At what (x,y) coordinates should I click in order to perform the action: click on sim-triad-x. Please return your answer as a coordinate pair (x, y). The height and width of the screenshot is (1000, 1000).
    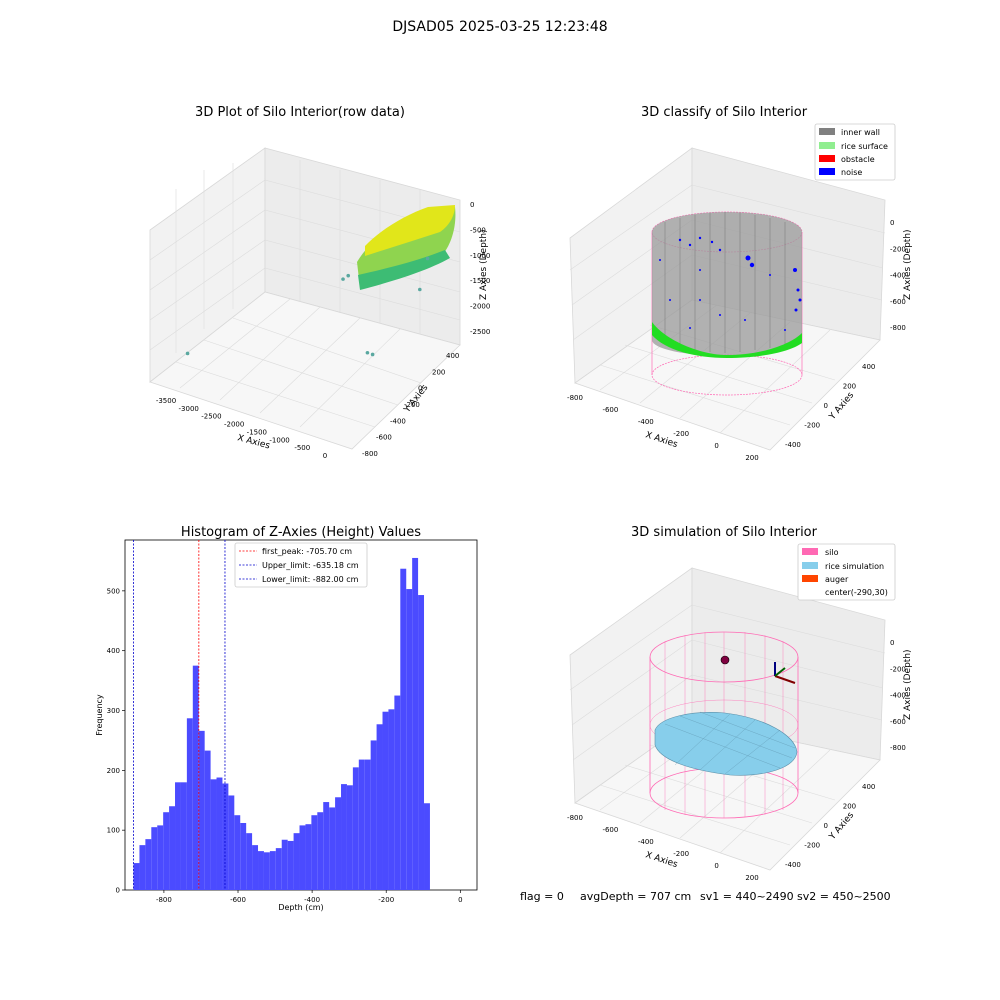
    Looking at the image, I should click on (785, 679).